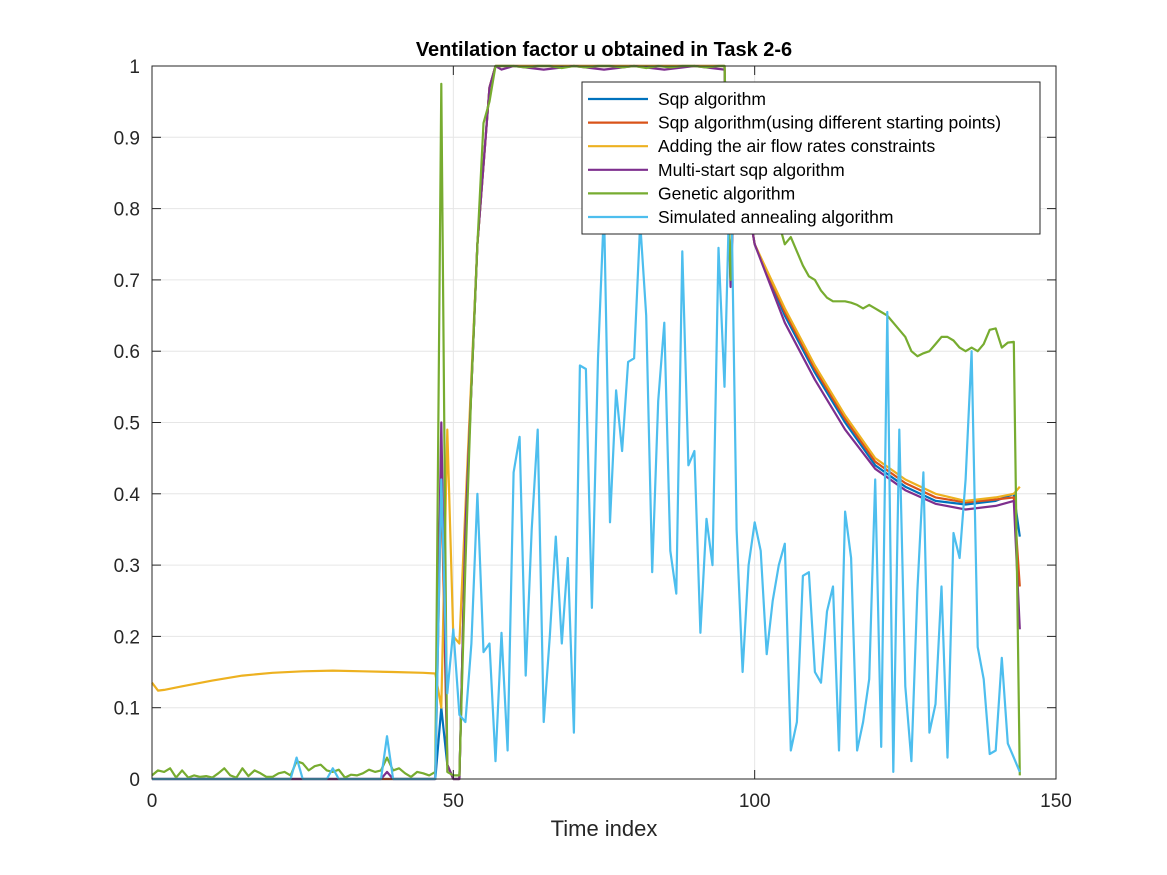  I want to click on x-tick-label: 0, so click(152, 801).